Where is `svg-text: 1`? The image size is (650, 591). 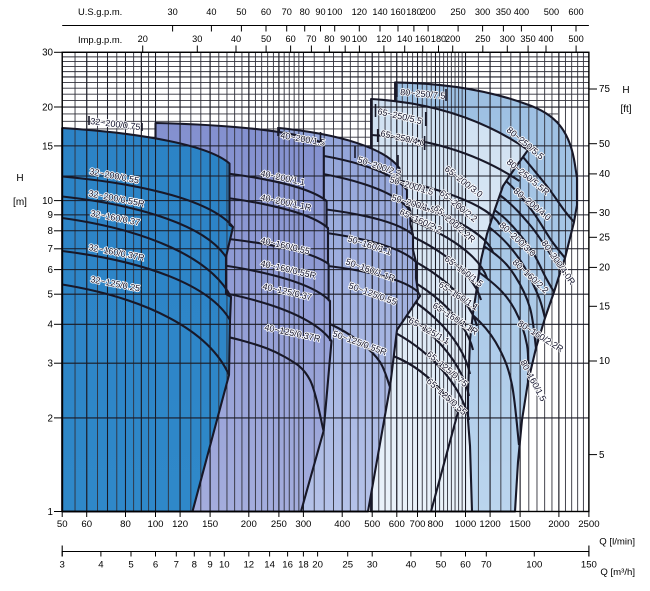 svg-text: 1 is located at coordinates (50, 512).